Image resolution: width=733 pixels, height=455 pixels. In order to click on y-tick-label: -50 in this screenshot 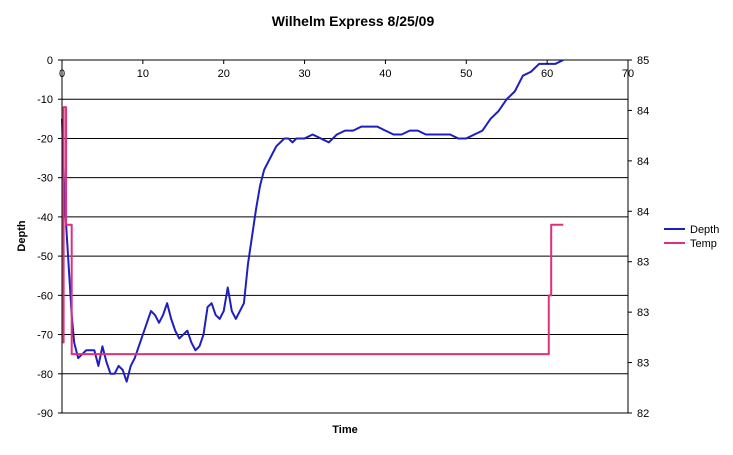, I will do `click(45, 257)`.